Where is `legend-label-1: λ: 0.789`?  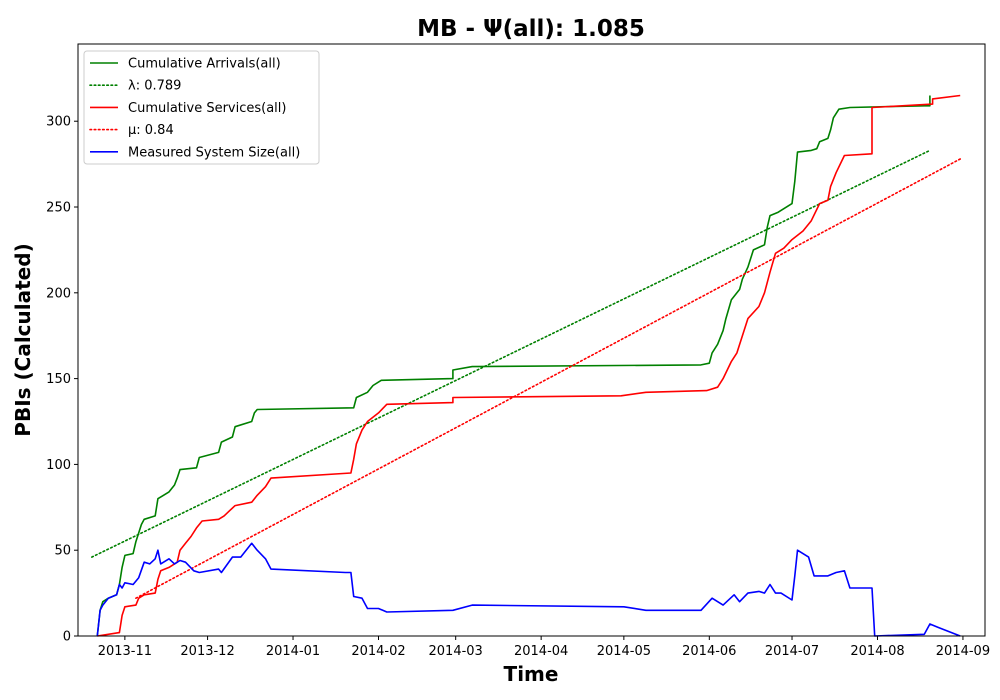 legend-label-1: λ: 0.789 is located at coordinates (154, 86).